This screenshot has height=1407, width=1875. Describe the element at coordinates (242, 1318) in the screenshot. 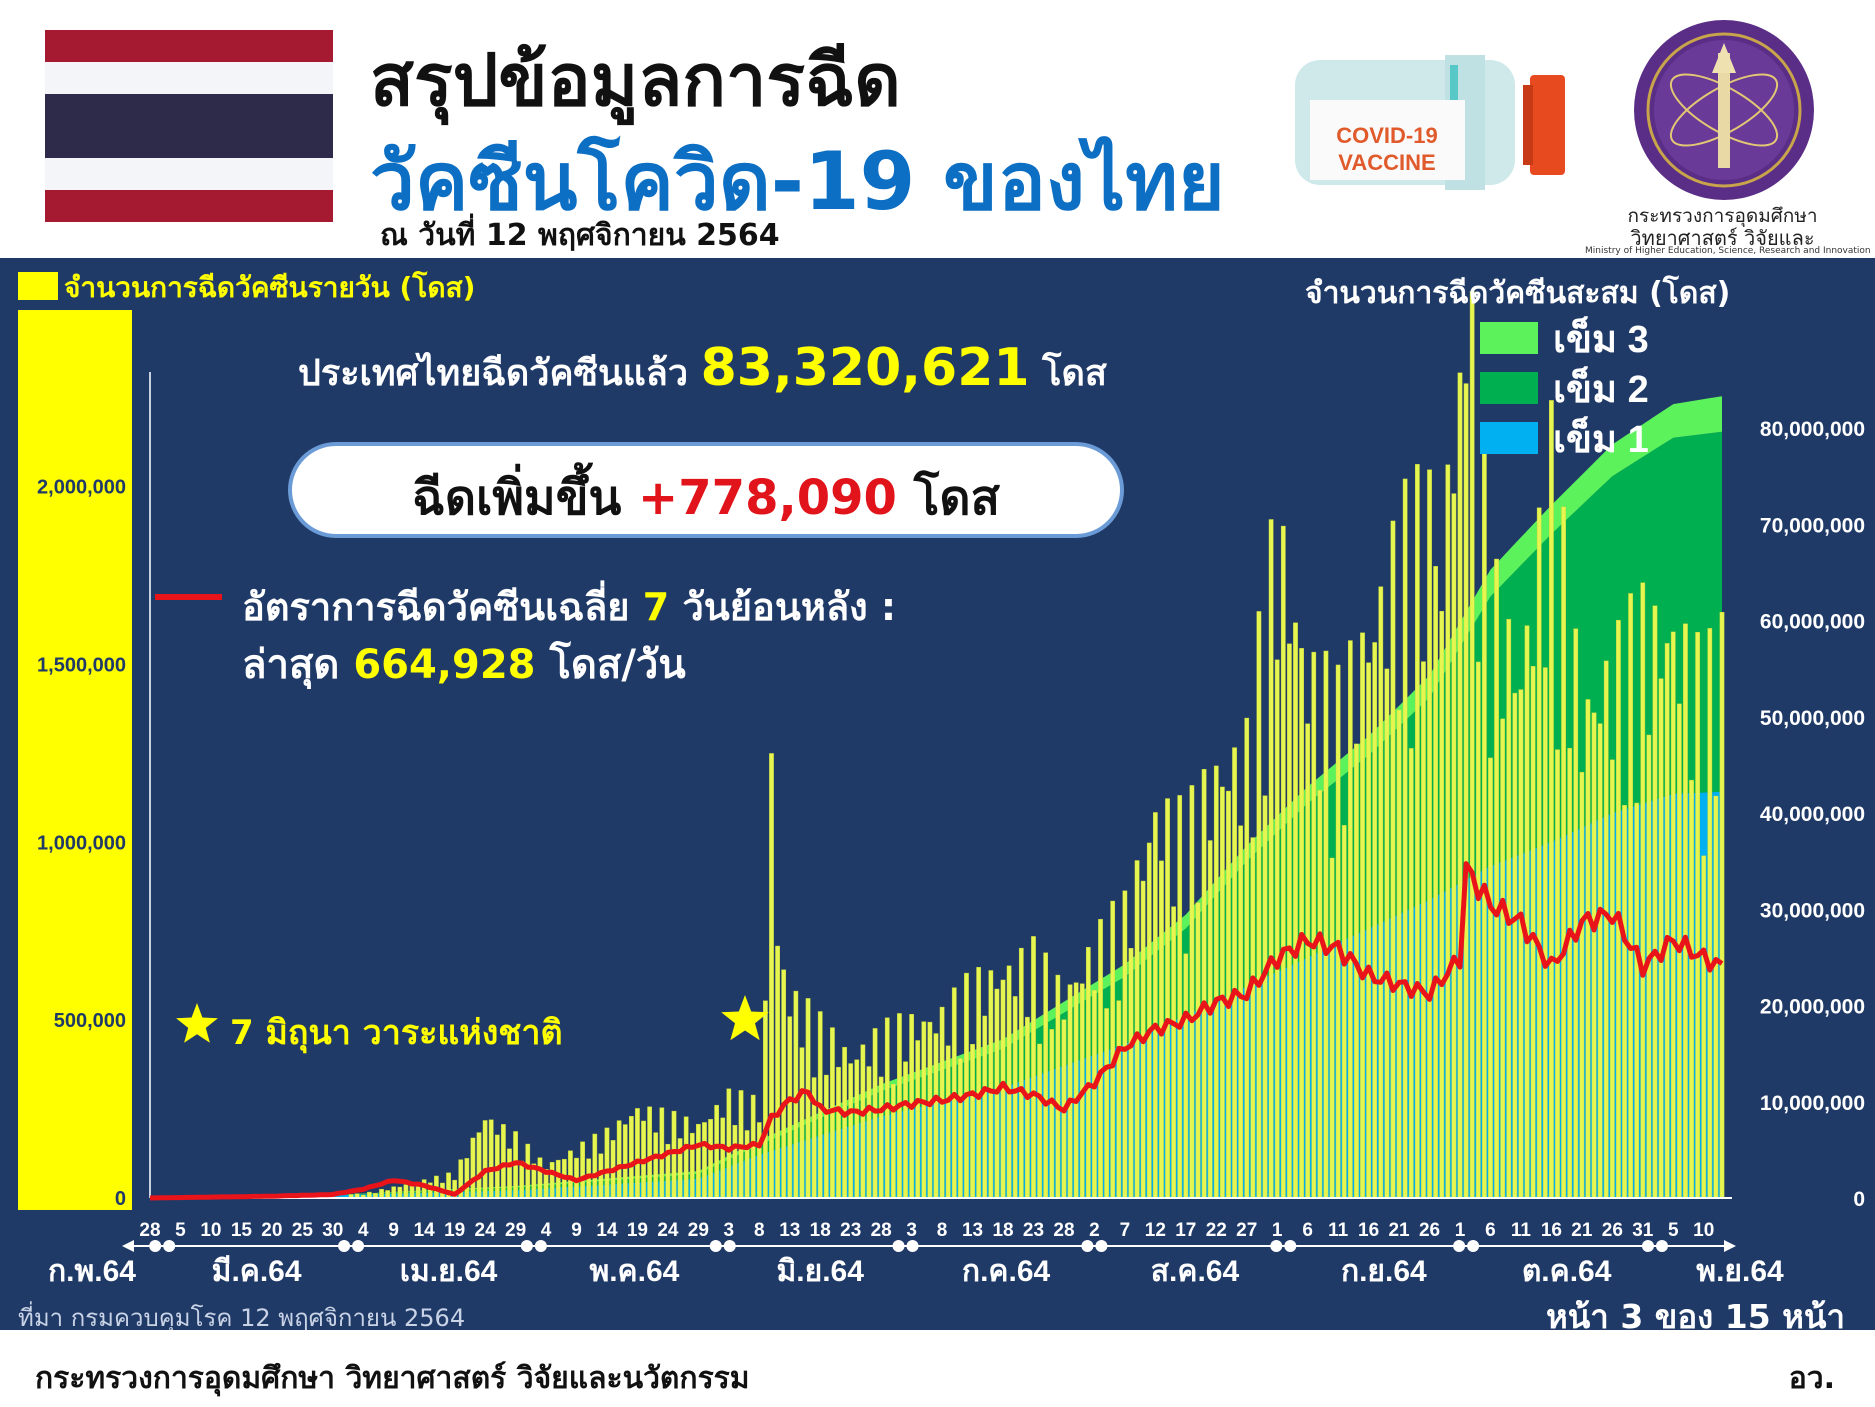

I see `source-note: ที่มา กรมควบคุมโรค 12 พฤศจิกายน 2564` at that location.